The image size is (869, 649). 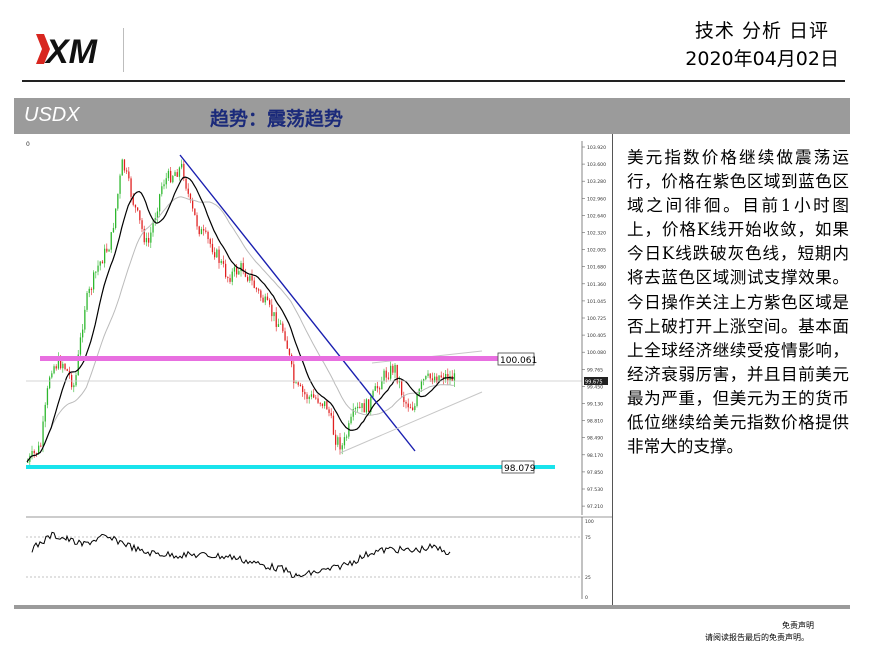 I want to click on logo-text: XM, so click(x=71, y=50).